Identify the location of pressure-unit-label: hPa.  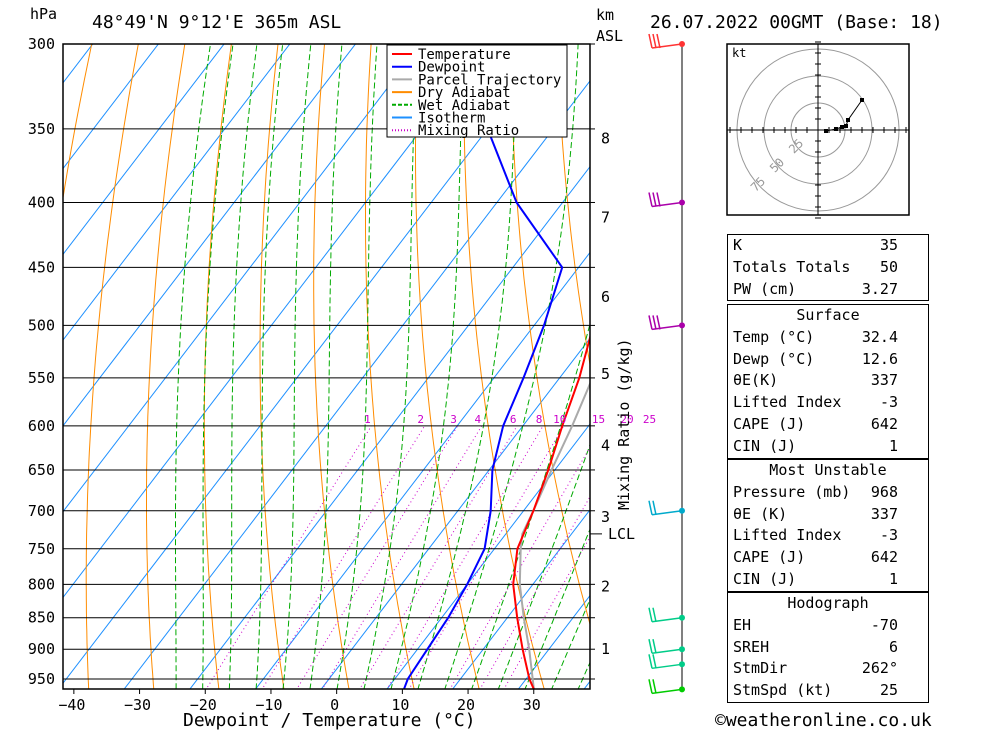
(44, 14).